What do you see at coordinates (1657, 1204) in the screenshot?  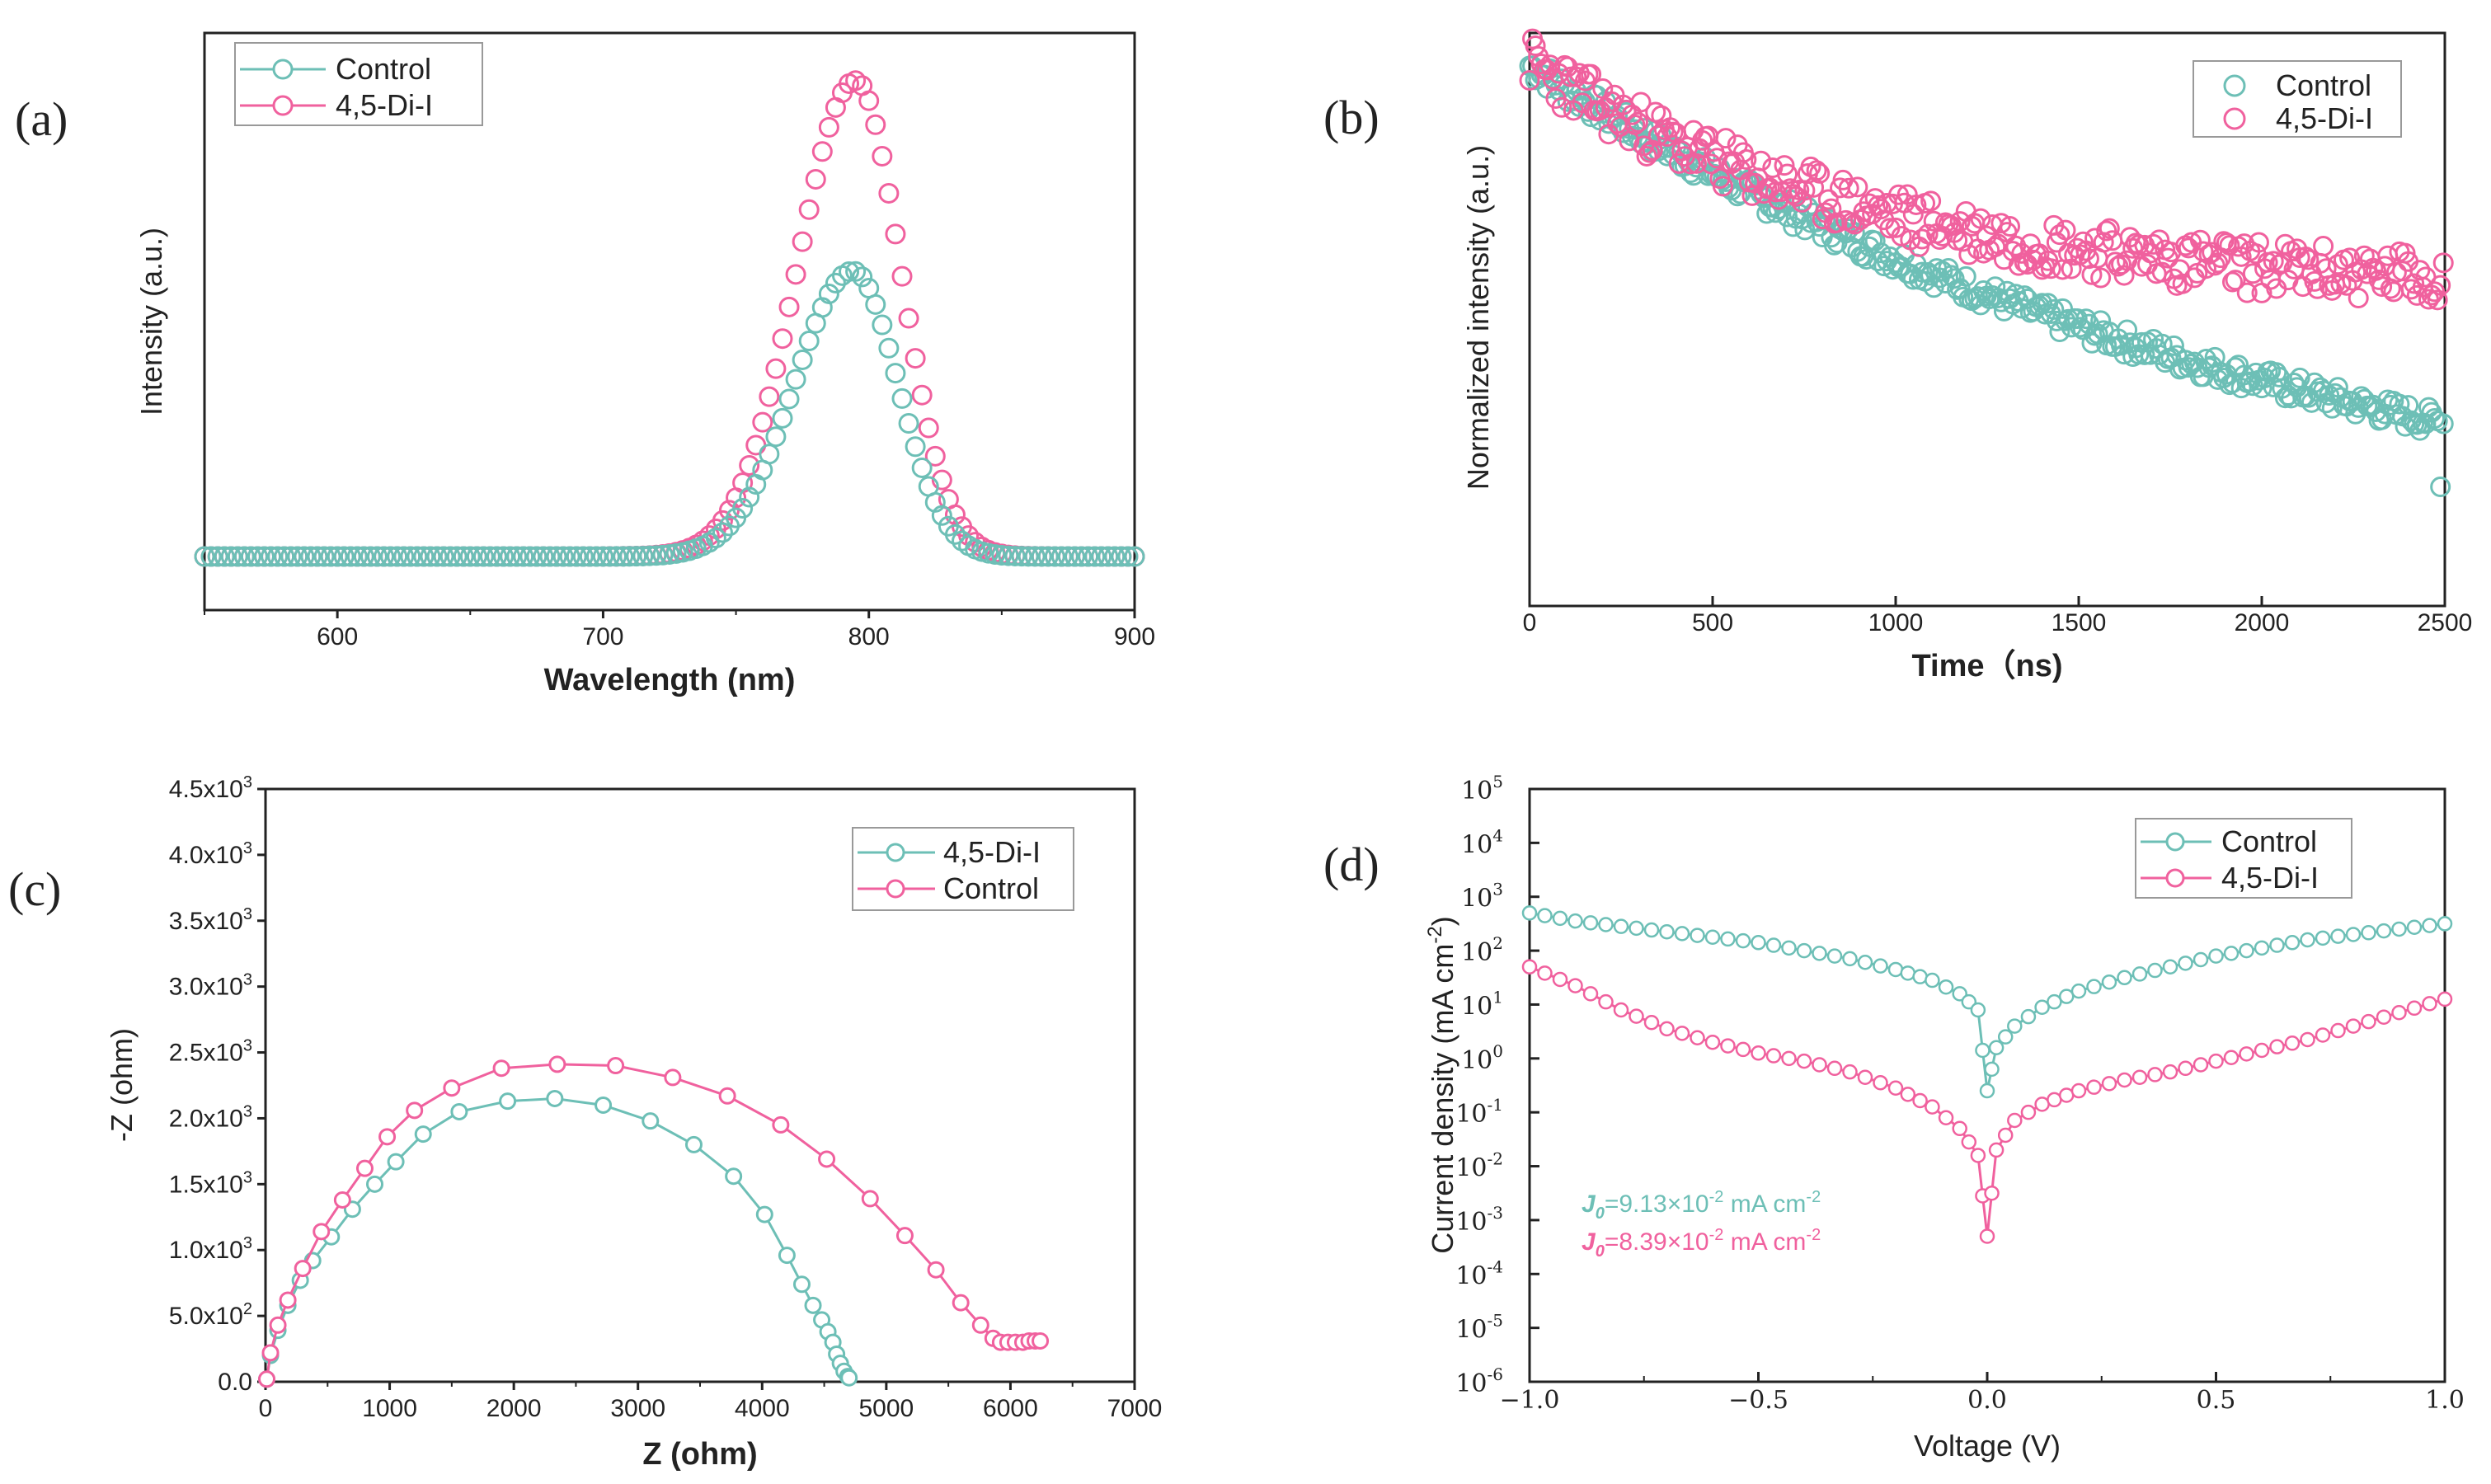 I see `panel-d-annotation-part: =9.13×10` at bounding box center [1657, 1204].